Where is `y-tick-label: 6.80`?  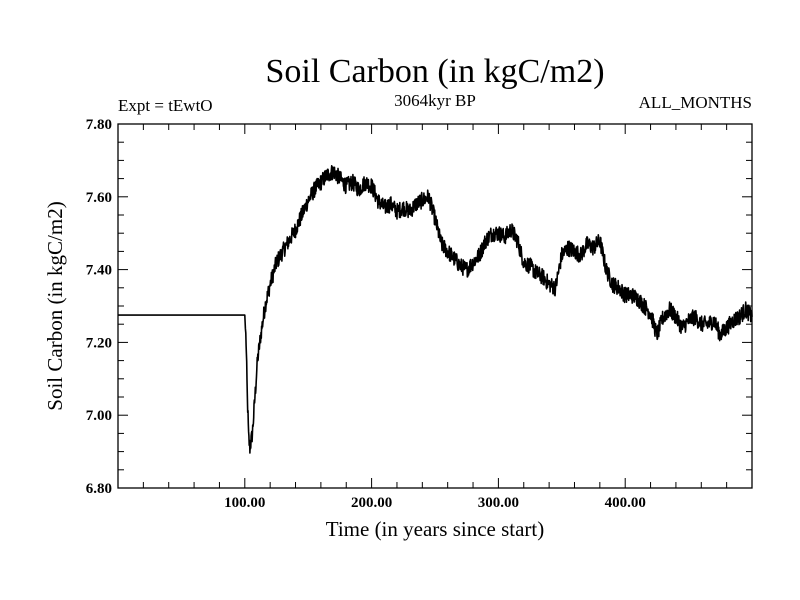
y-tick-label: 6.80 is located at coordinates (99, 489).